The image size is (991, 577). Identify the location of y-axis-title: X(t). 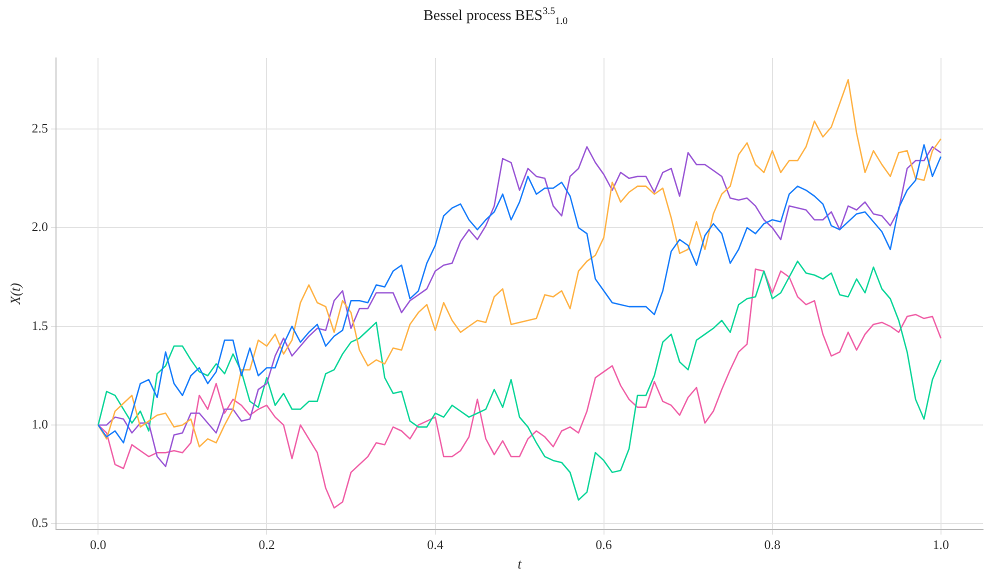
(16, 294).